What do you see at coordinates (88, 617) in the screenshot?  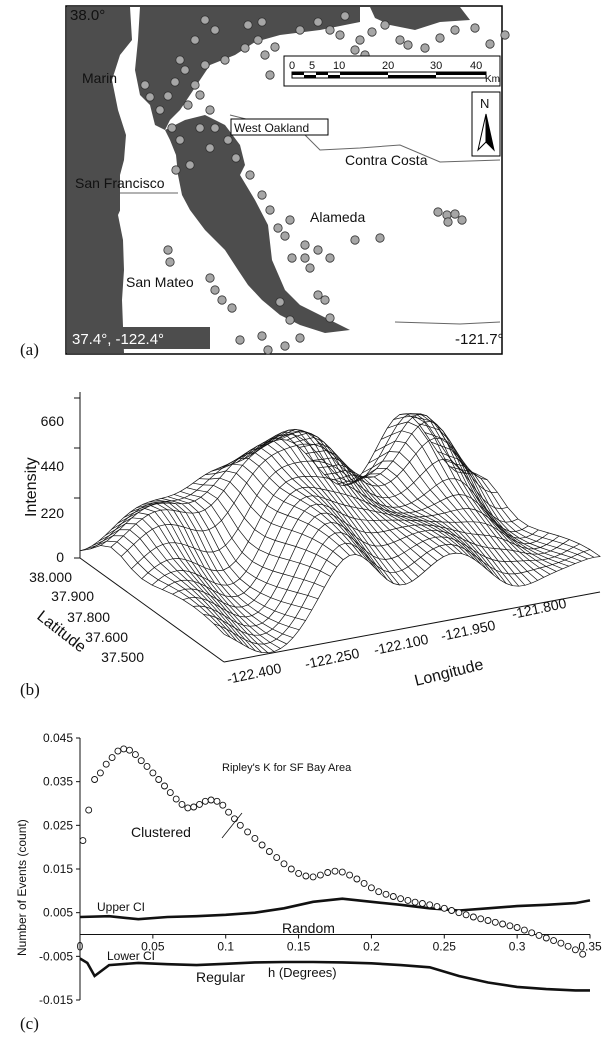 I see `lat-tick: 37.800` at bounding box center [88, 617].